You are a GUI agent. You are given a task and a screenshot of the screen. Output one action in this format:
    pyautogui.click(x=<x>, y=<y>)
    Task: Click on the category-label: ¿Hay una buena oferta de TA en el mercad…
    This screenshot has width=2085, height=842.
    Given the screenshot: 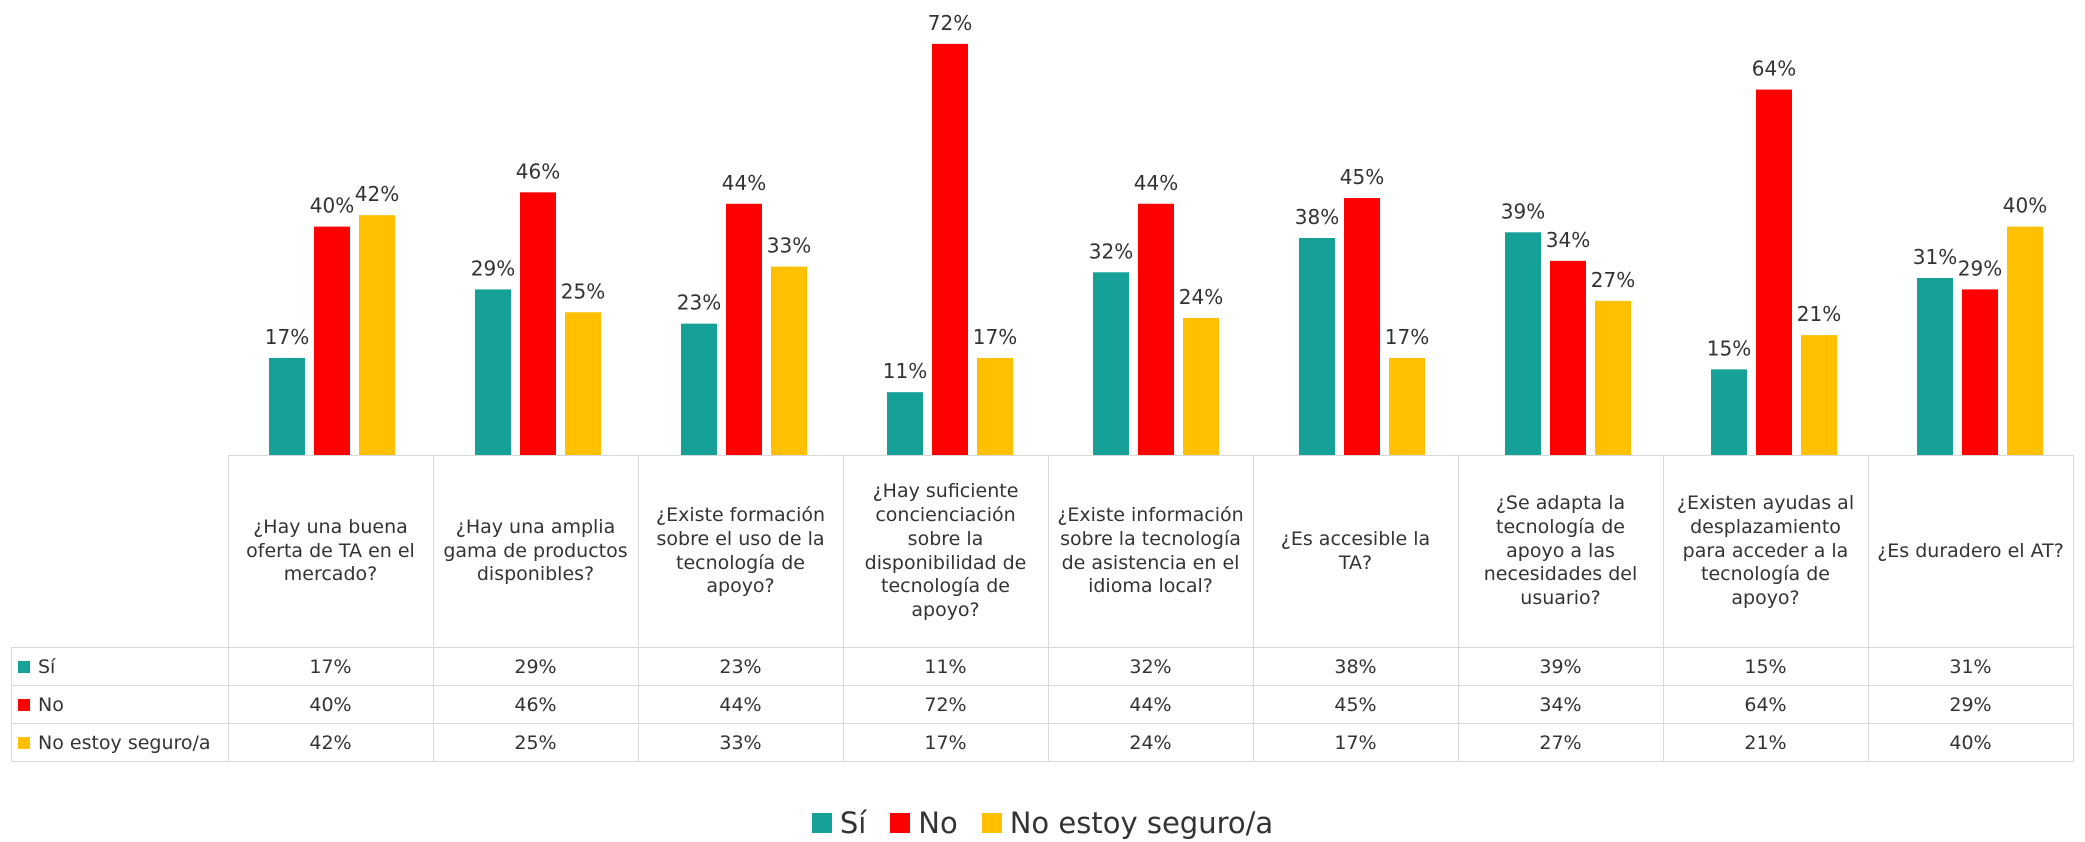 What is the action you would take?
    pyautogui.click(x=330, y=551)
    